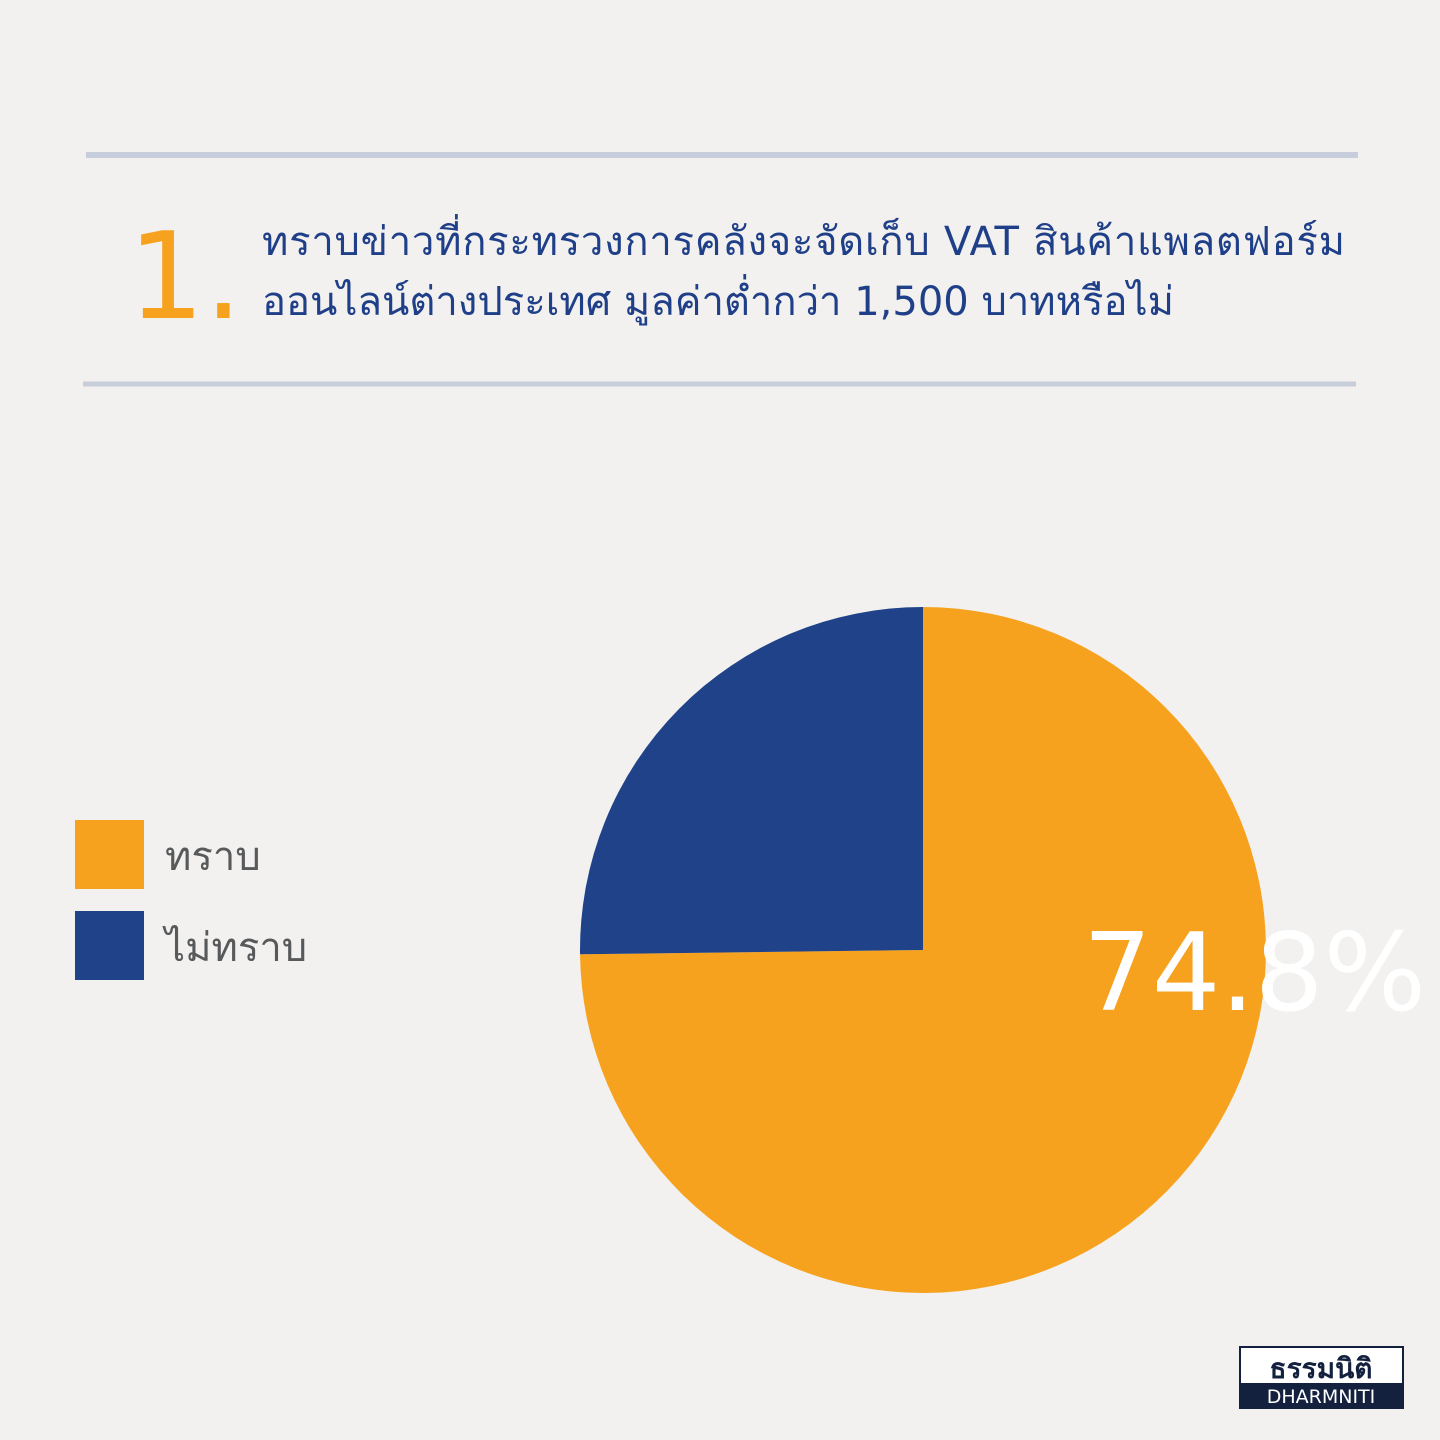 The image size is (1440, 1440). I want to click on question-number: 1., so click(185, 277).